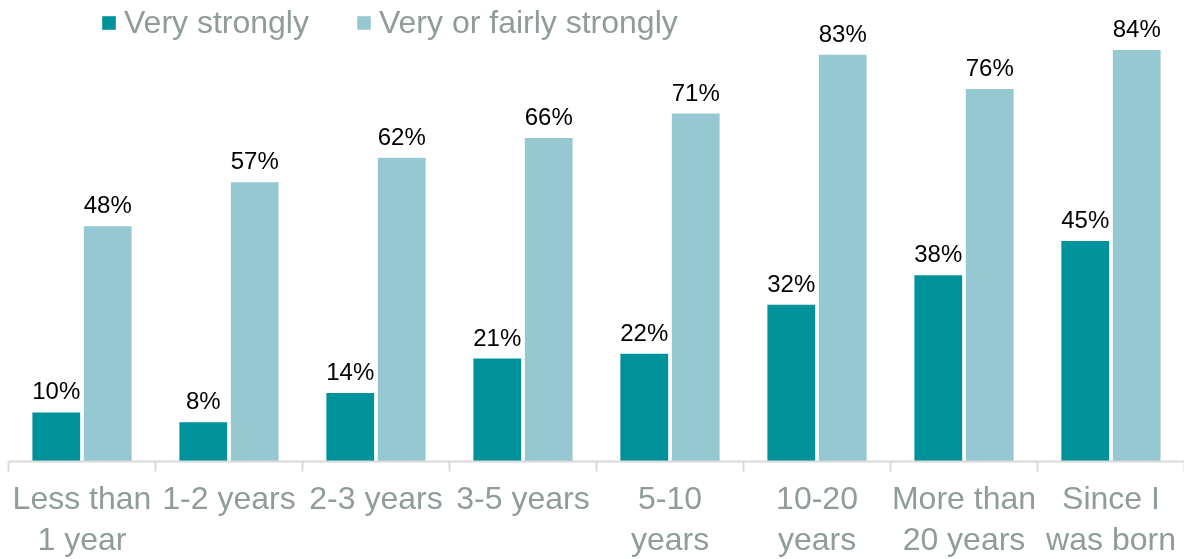  I want to click on x-tick-label: 3-5 years, so click(523, 497).